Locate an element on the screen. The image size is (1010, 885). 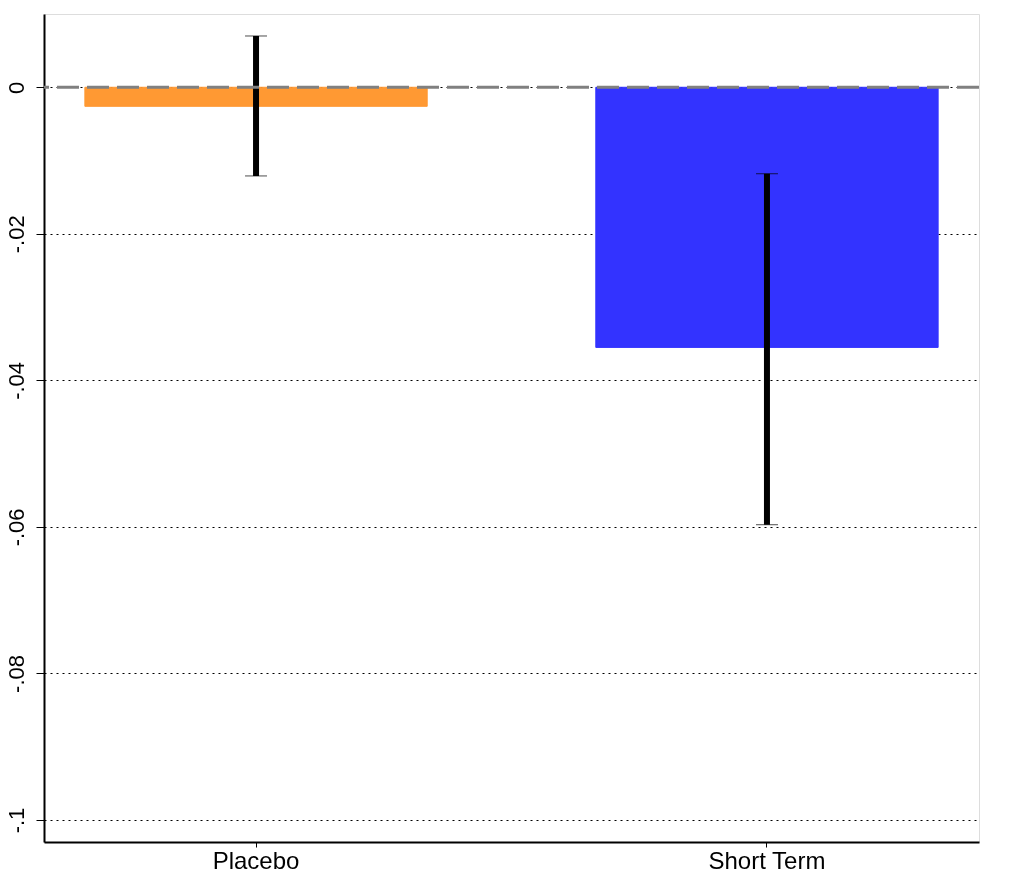
y-tick-label: -.06 is located at coordinates (16, 527).